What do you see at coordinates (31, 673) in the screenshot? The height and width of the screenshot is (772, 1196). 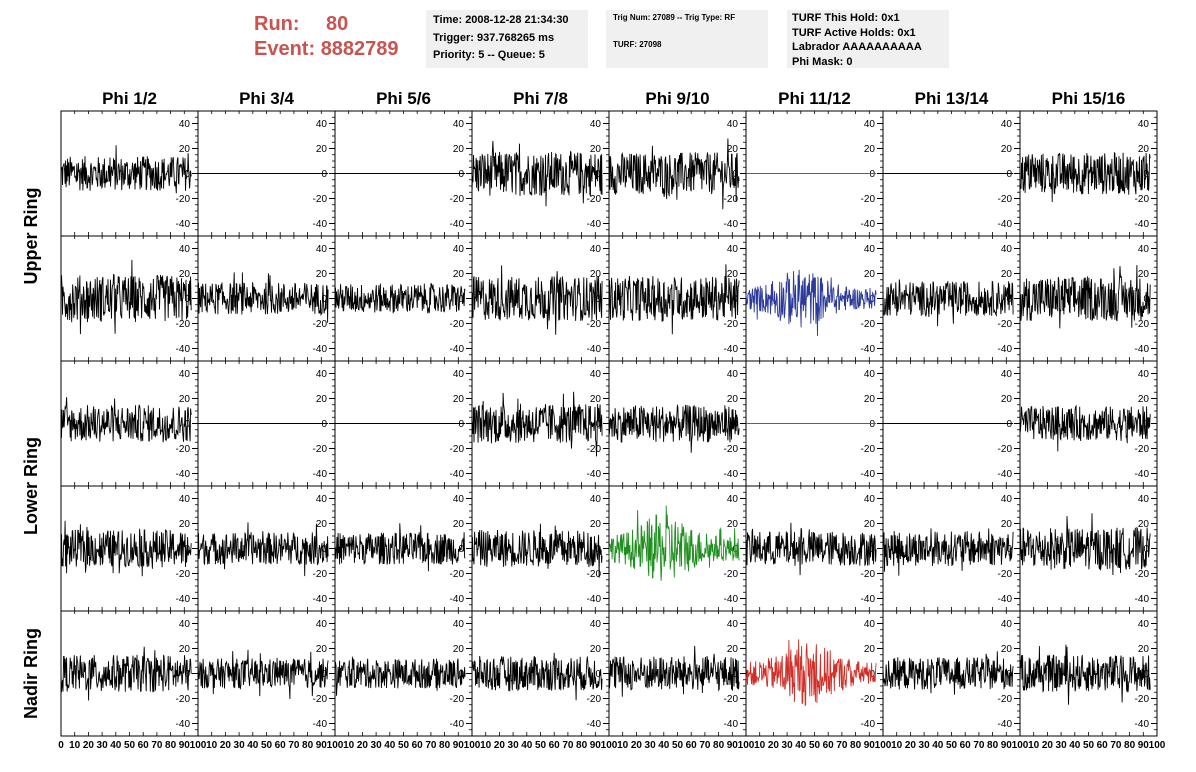 I see `ring-label-3: Nadir Ring` at bounding box center [31, 673].